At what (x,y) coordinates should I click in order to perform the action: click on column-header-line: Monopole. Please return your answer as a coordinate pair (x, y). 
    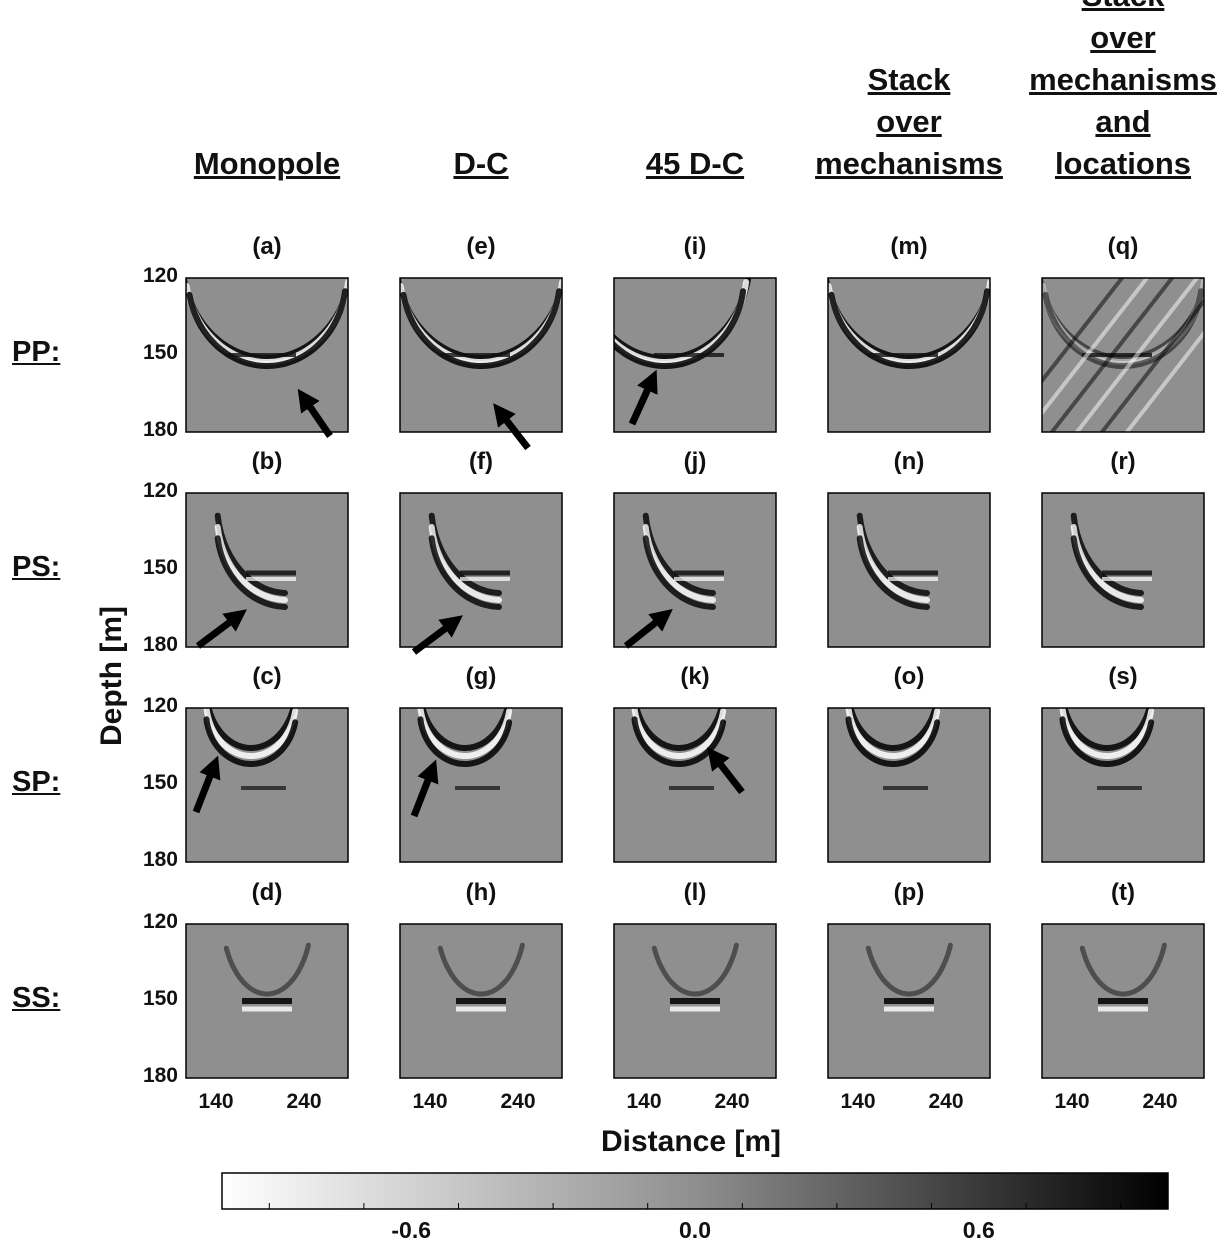
    Looking at the image, I should click on (267, 163).